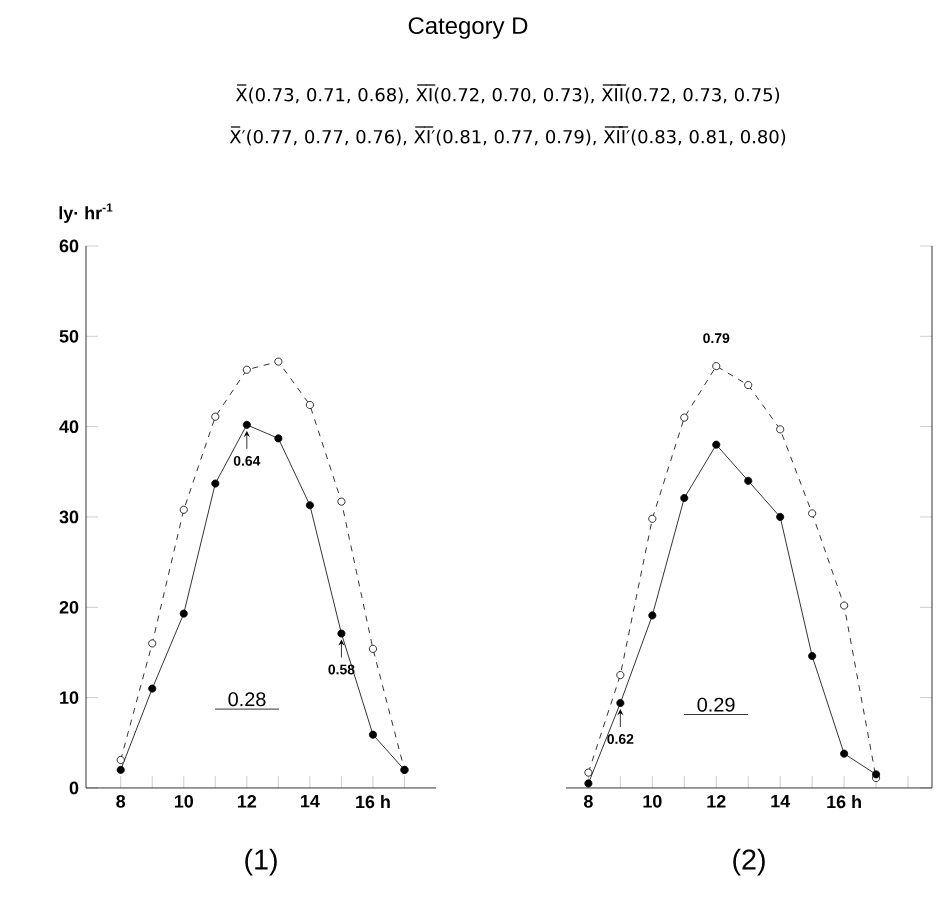  What do you see at coordinates (507, 94) in the screenshot?
I see `text: X̅(0.73, 0.71, 0.68), X̅I̅(0.72, 0.70, 0.73), X̅I̅I̅(0.72, 0.73, 0.75)` at bounding box center [507, 94].